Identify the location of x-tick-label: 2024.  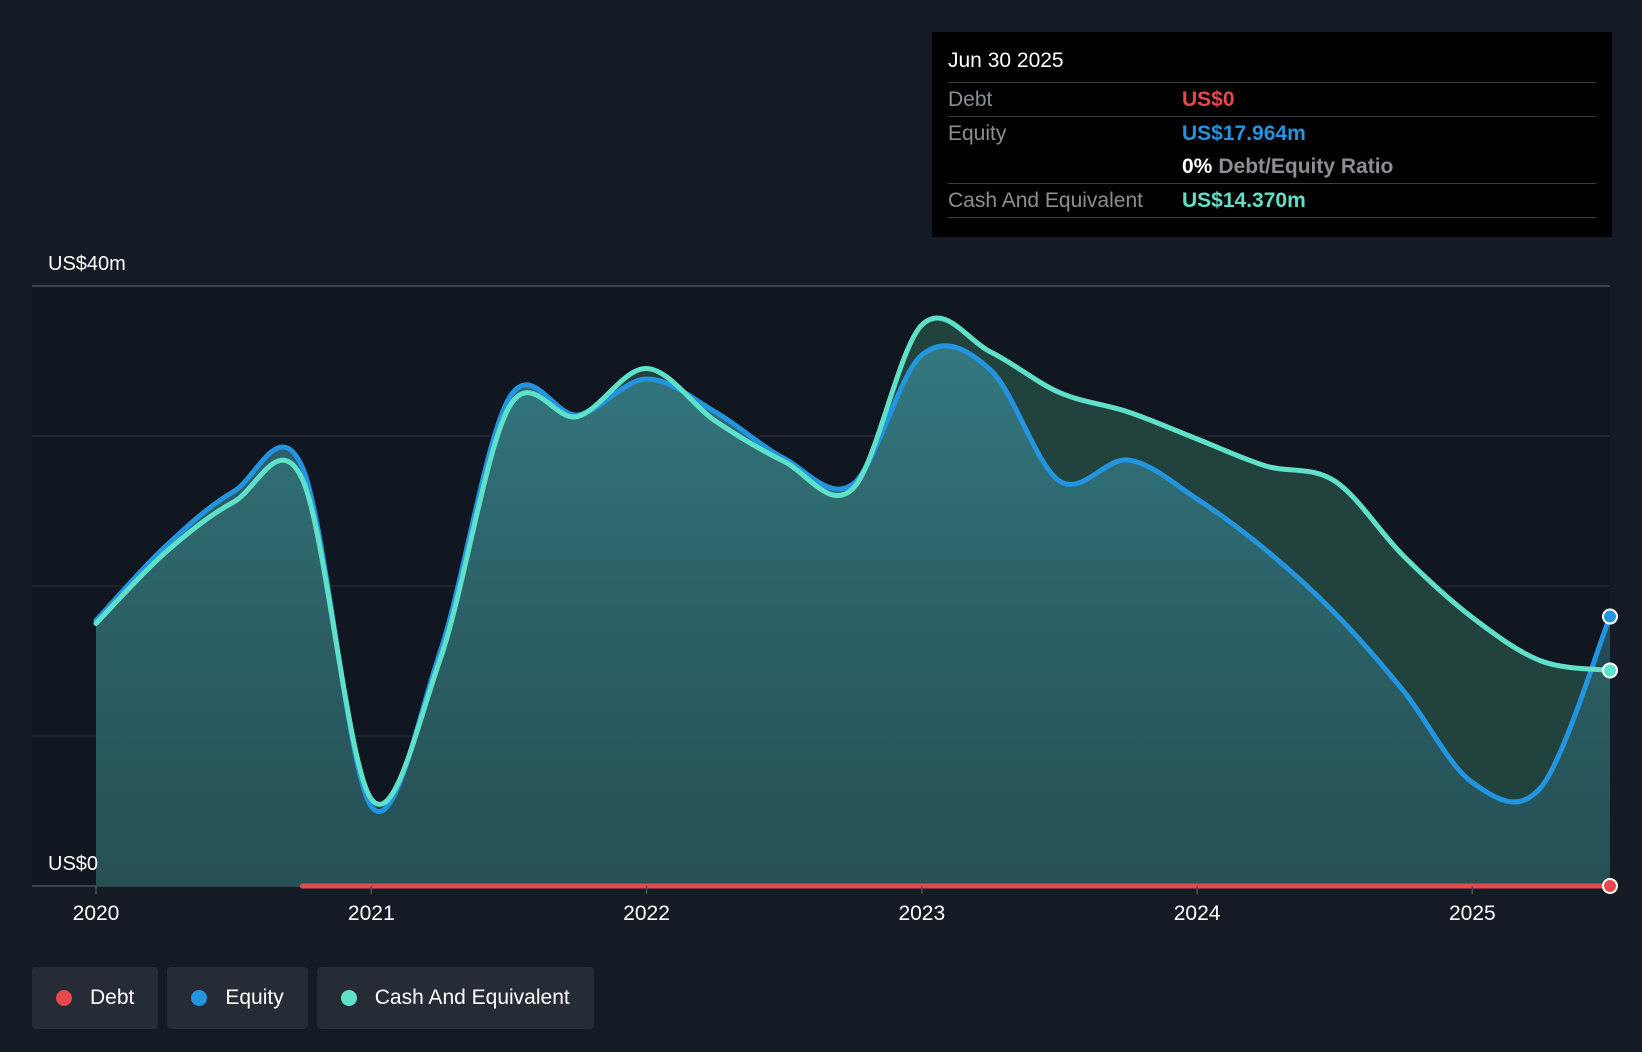
(1197, 913).